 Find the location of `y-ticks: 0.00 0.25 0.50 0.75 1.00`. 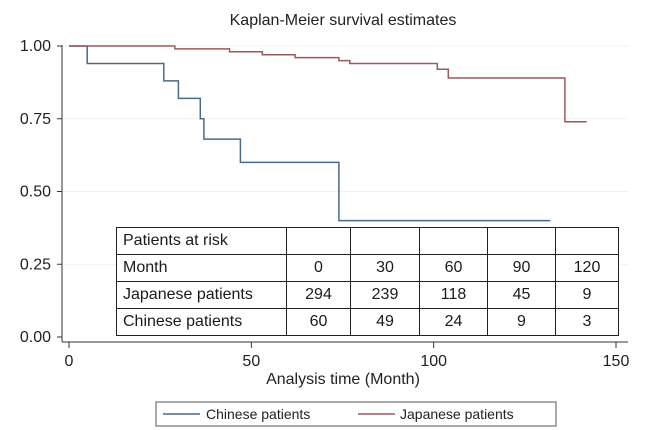

y-ticks: 0.00 0.25 0.50 0.75 1.00 is located at coordinates (41, 192).